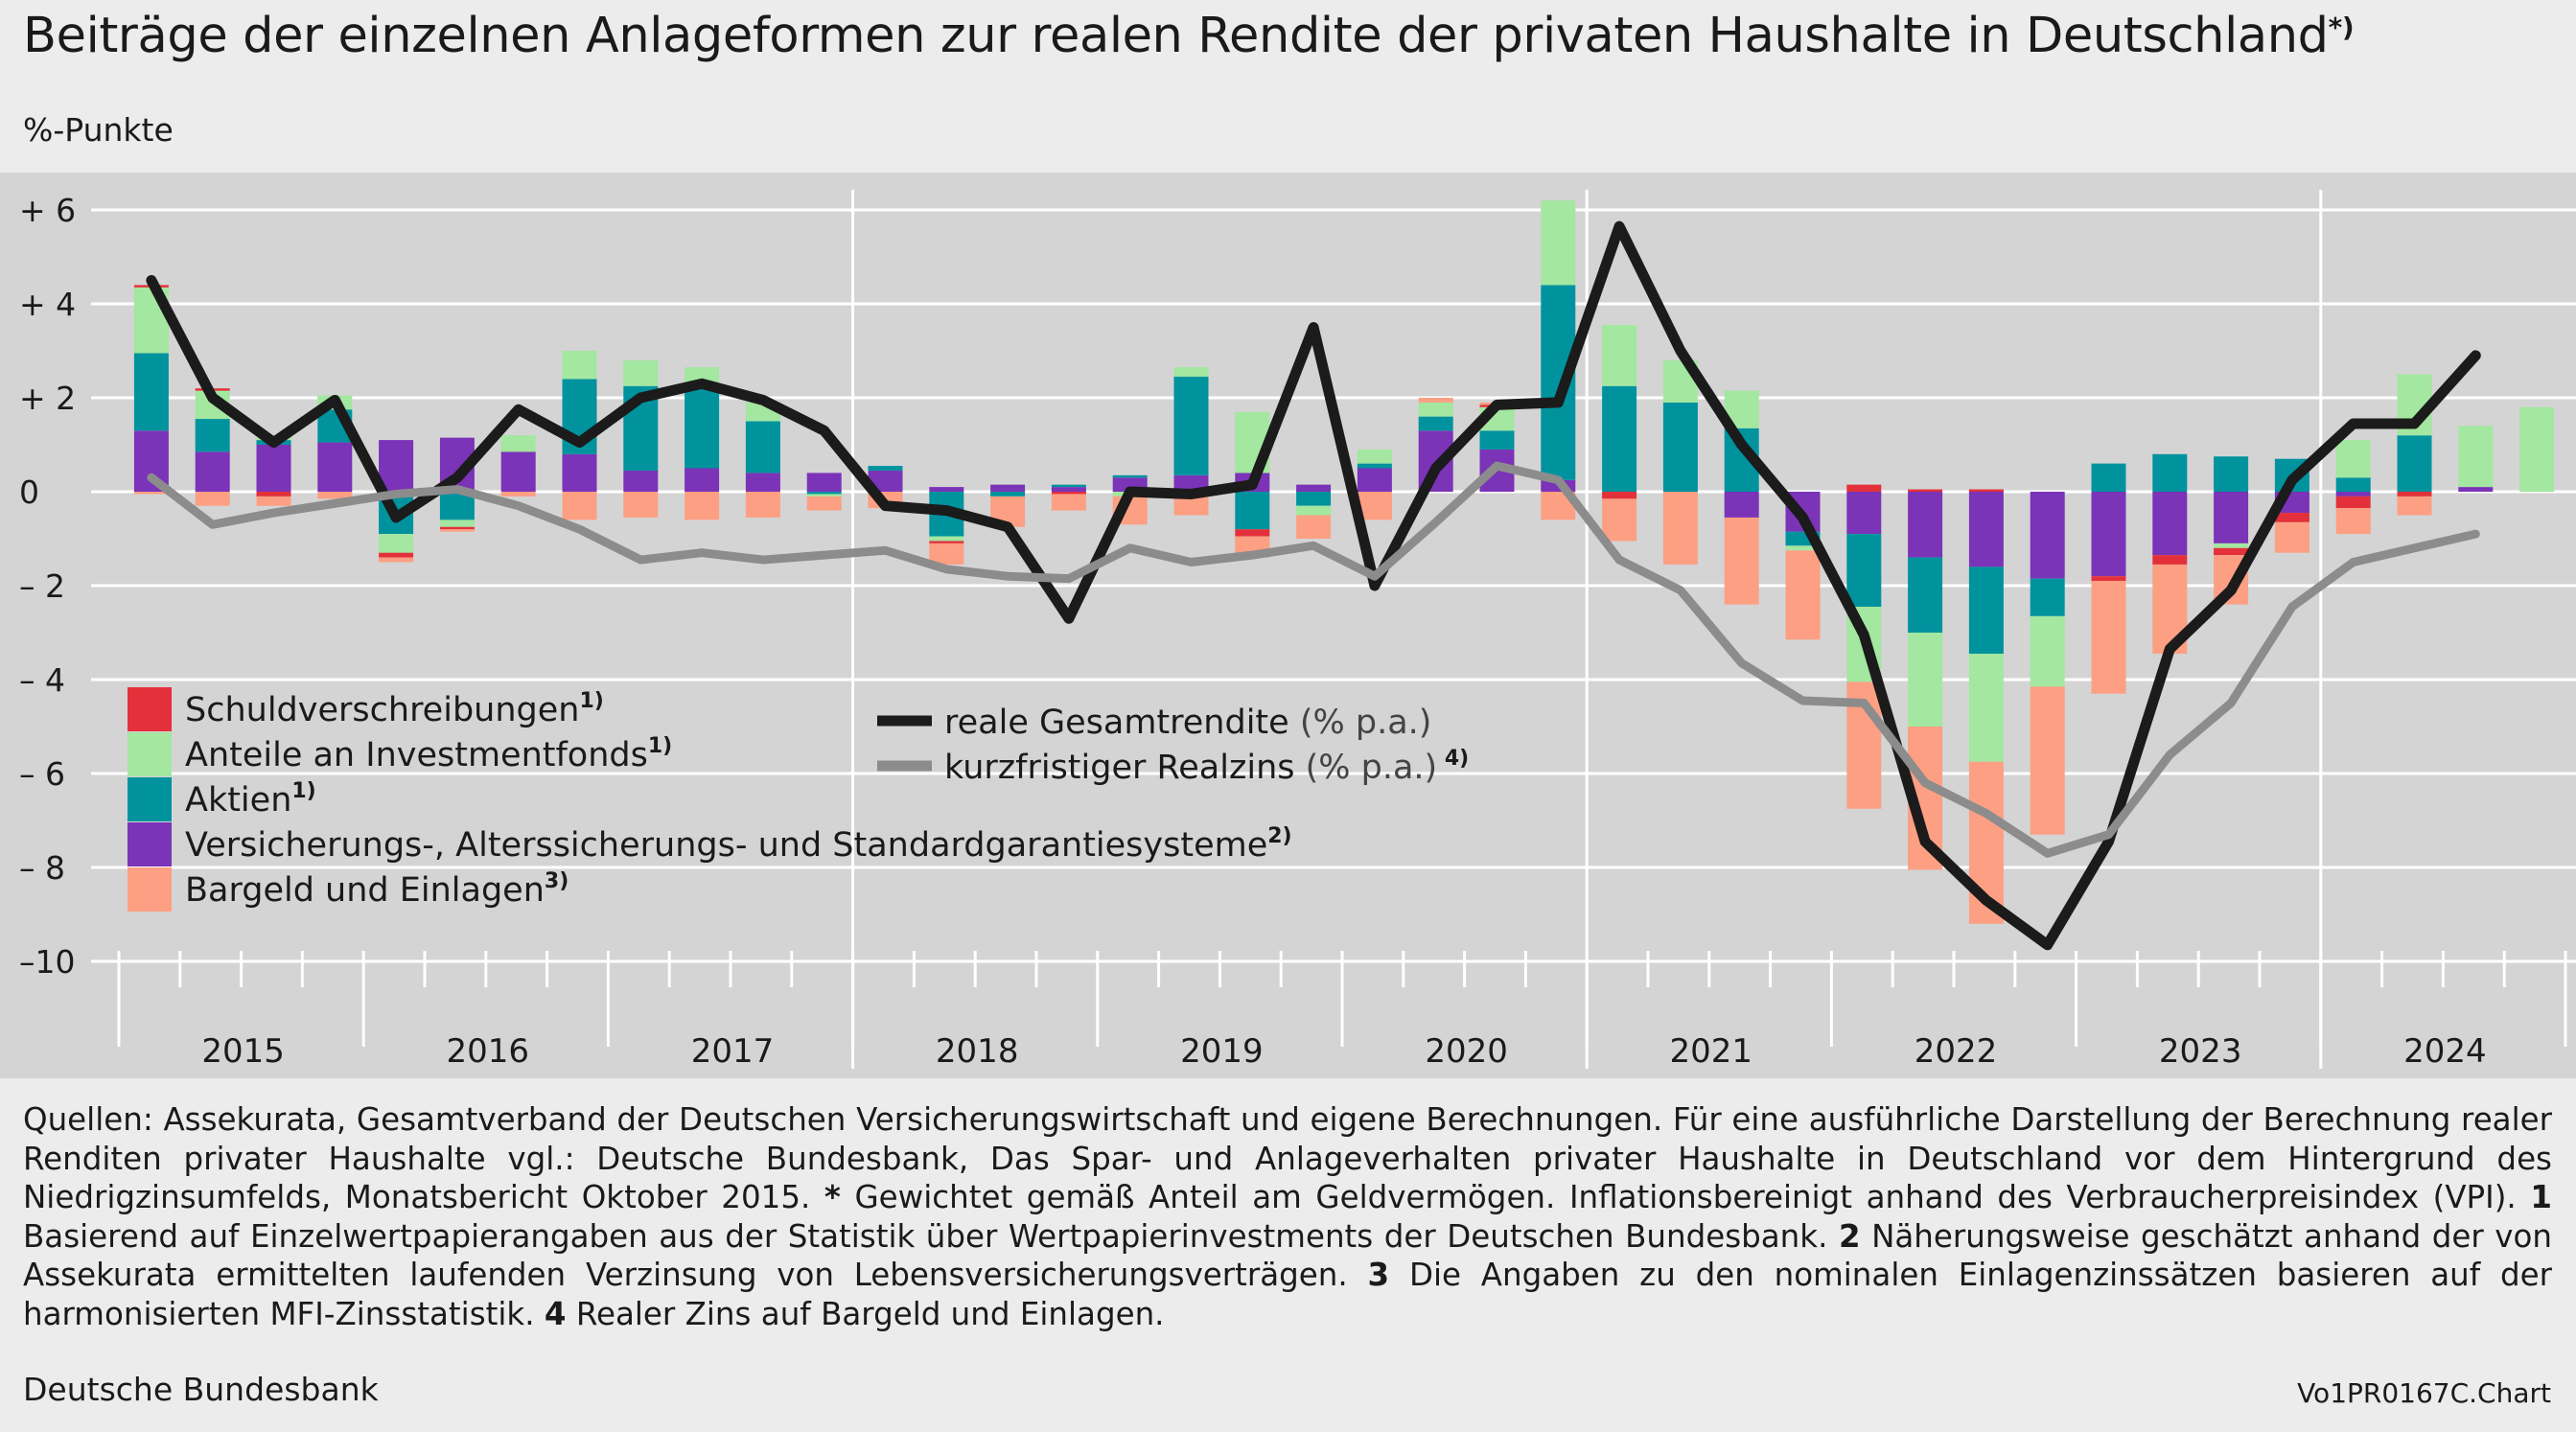  I want to click on x-tick-label: 2019, so click(1222, 1051).